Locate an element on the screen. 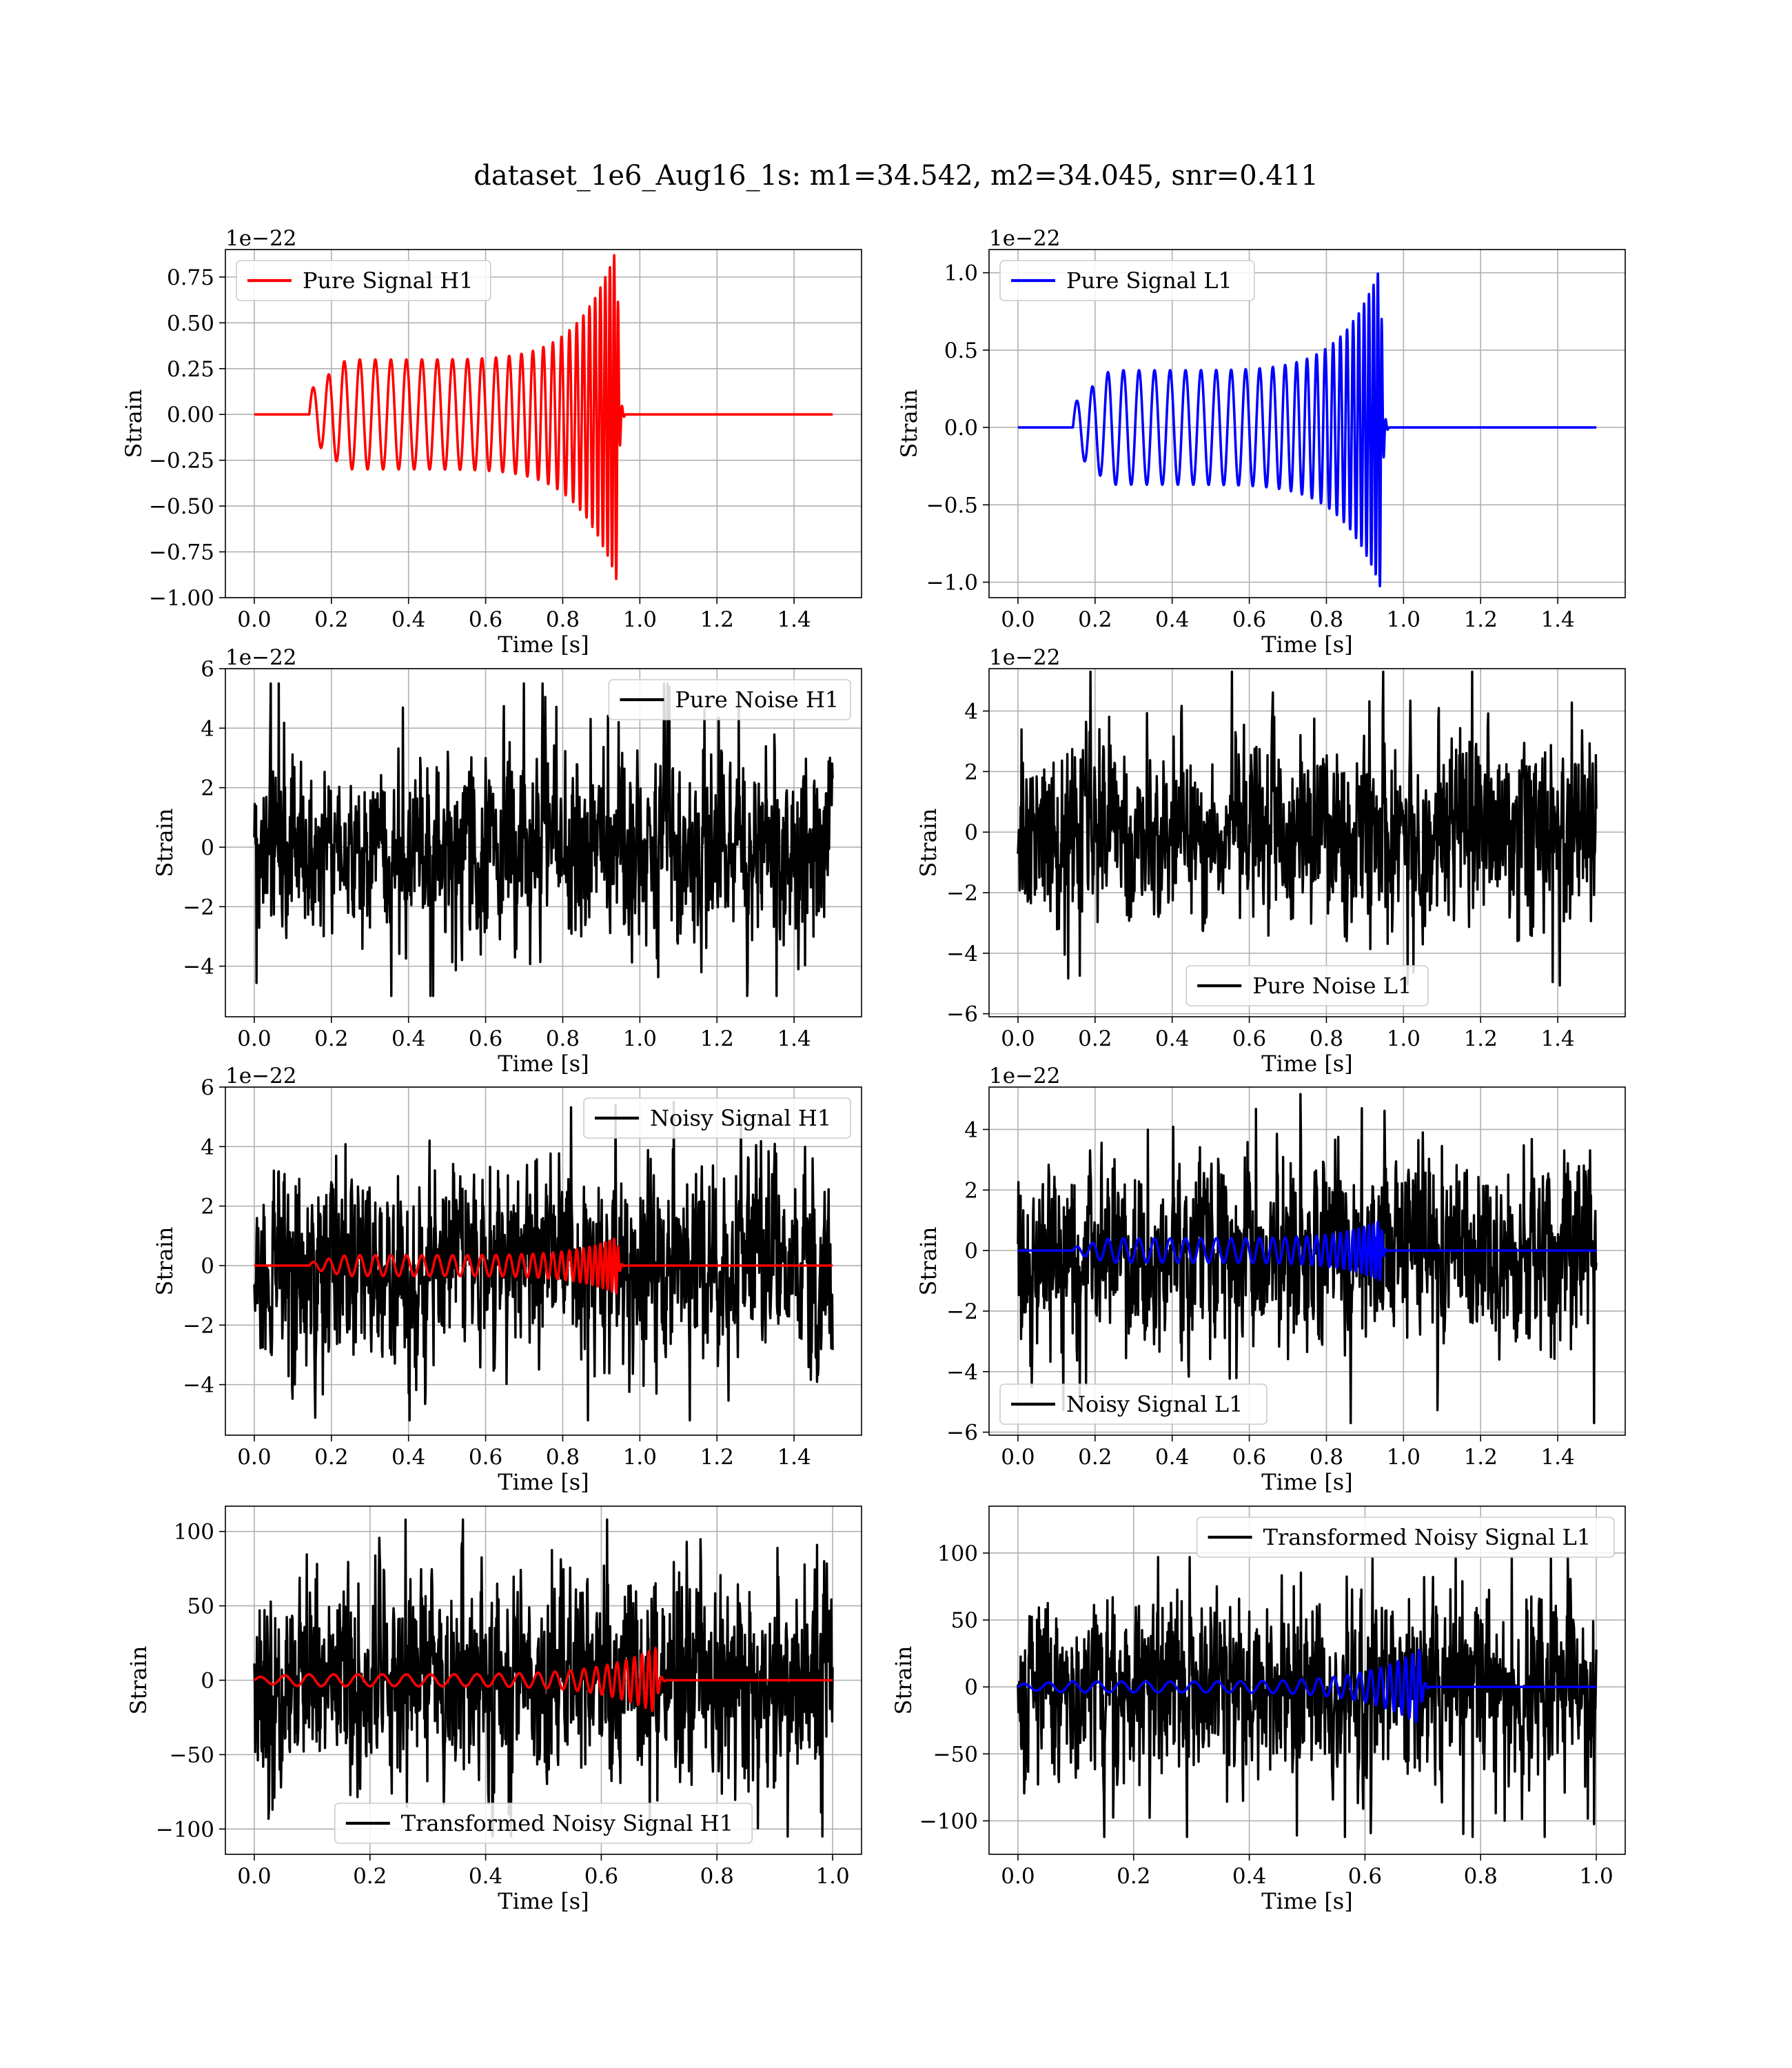 The image size is (1792, 2068). y-tick-label: −0.25 is located at coordinates (181, 461).